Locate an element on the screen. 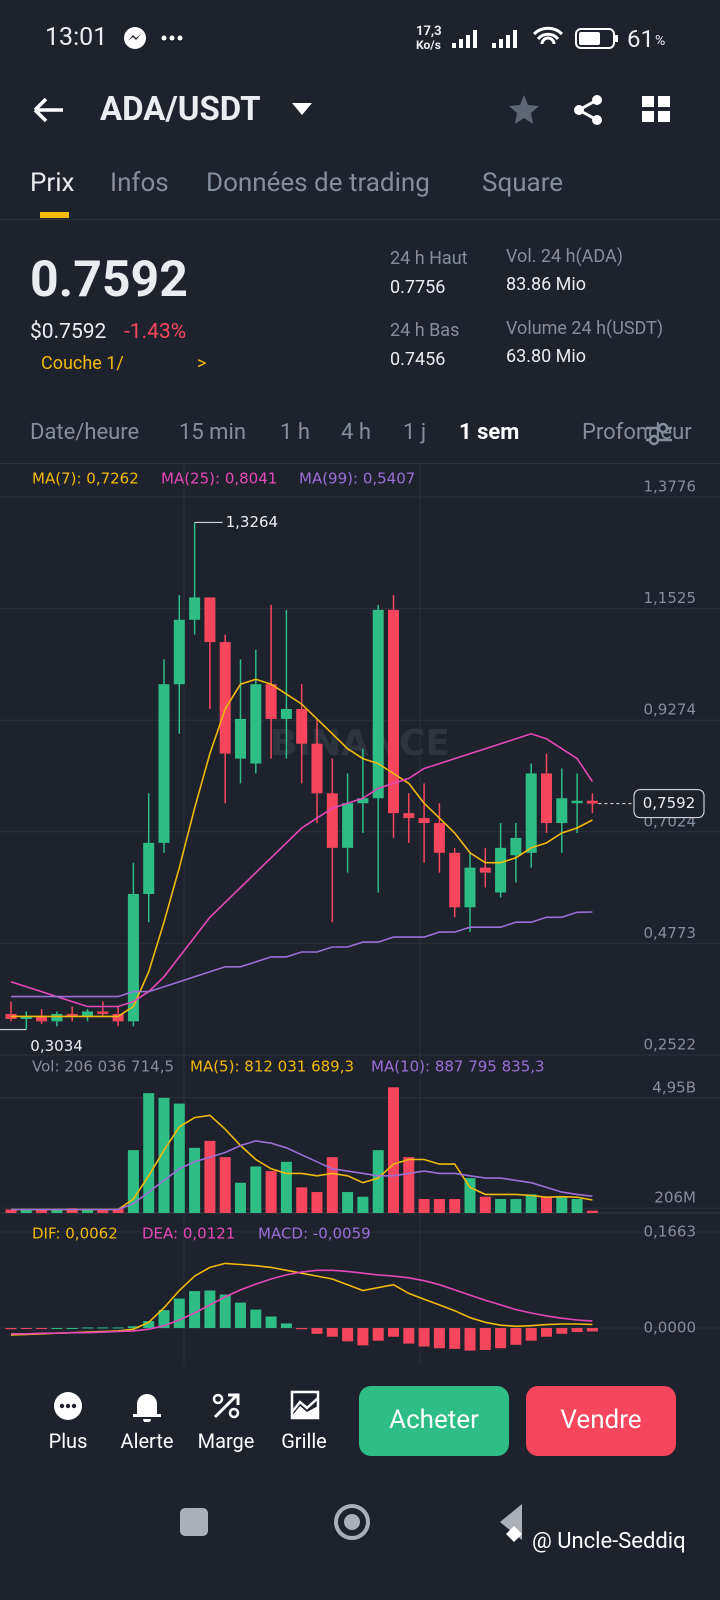 The height and width of the screenshot is (1600, 720). tab: Infos is located at coordinates (139, 183).